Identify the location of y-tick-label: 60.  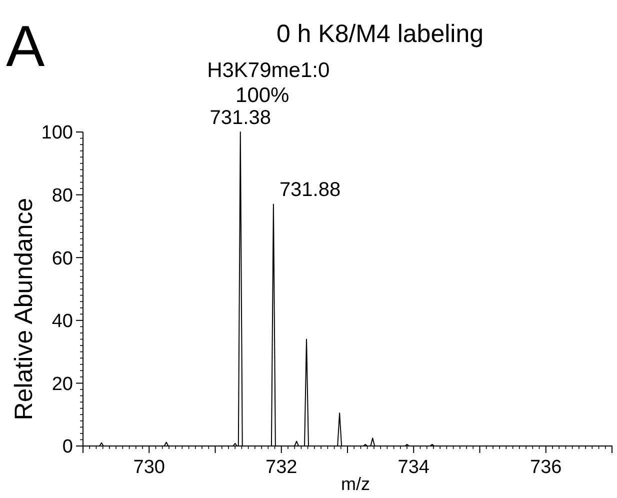
(62, 259).